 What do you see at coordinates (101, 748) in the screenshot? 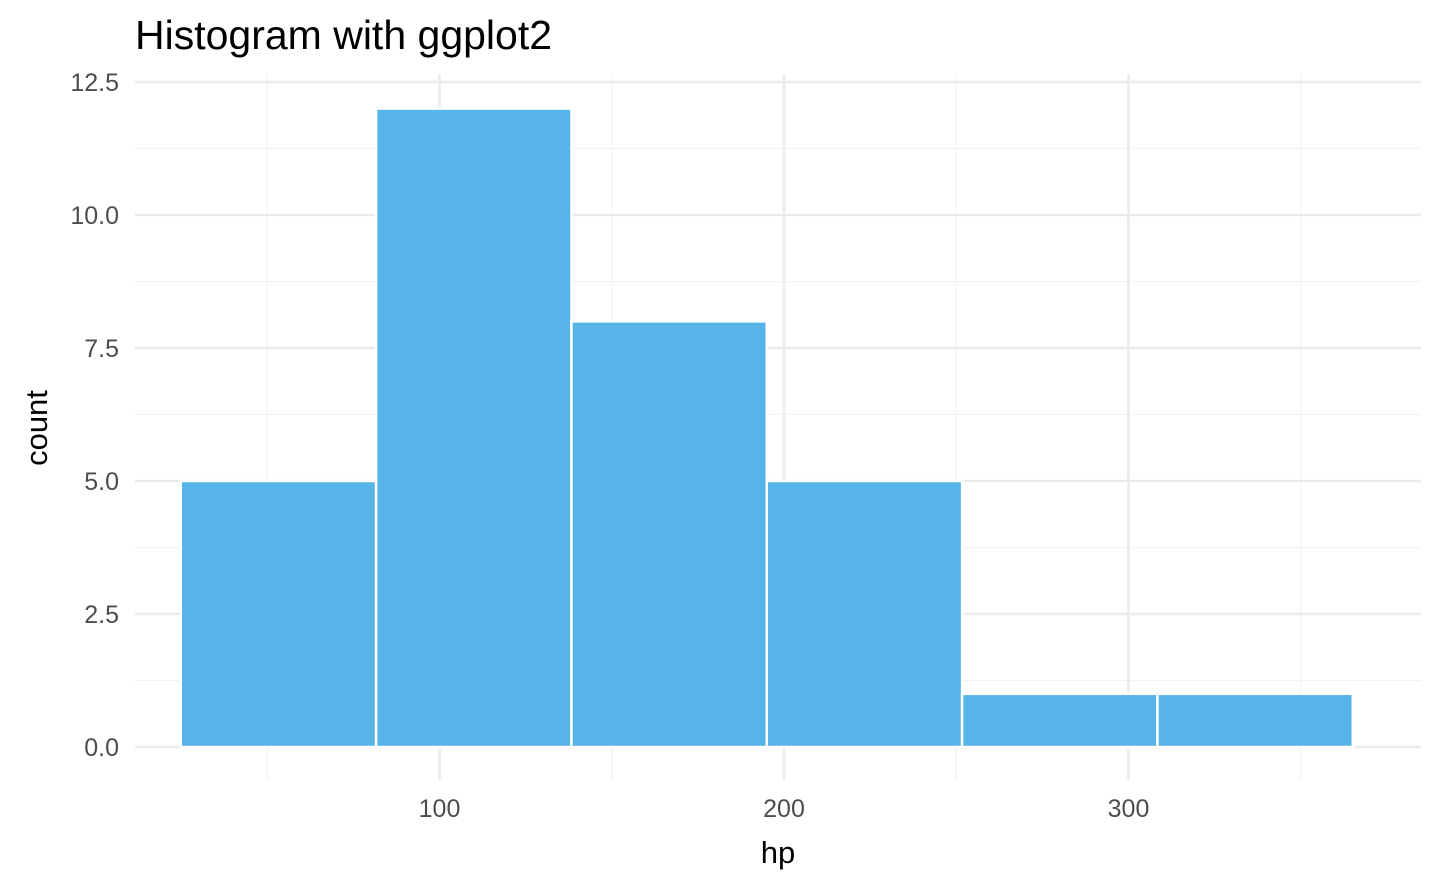
I see `y-tick-label: 0.0` at bounding box center [101, 748].